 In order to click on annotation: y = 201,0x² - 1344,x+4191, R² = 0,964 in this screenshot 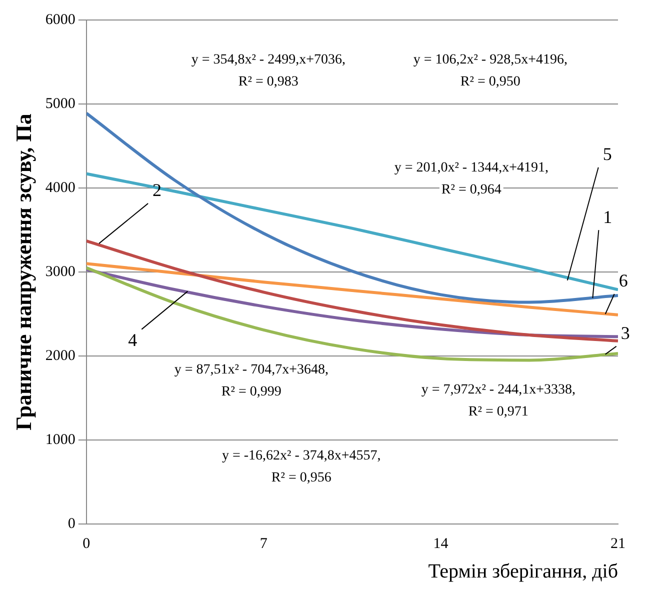, I will do `click(471, 179)`.